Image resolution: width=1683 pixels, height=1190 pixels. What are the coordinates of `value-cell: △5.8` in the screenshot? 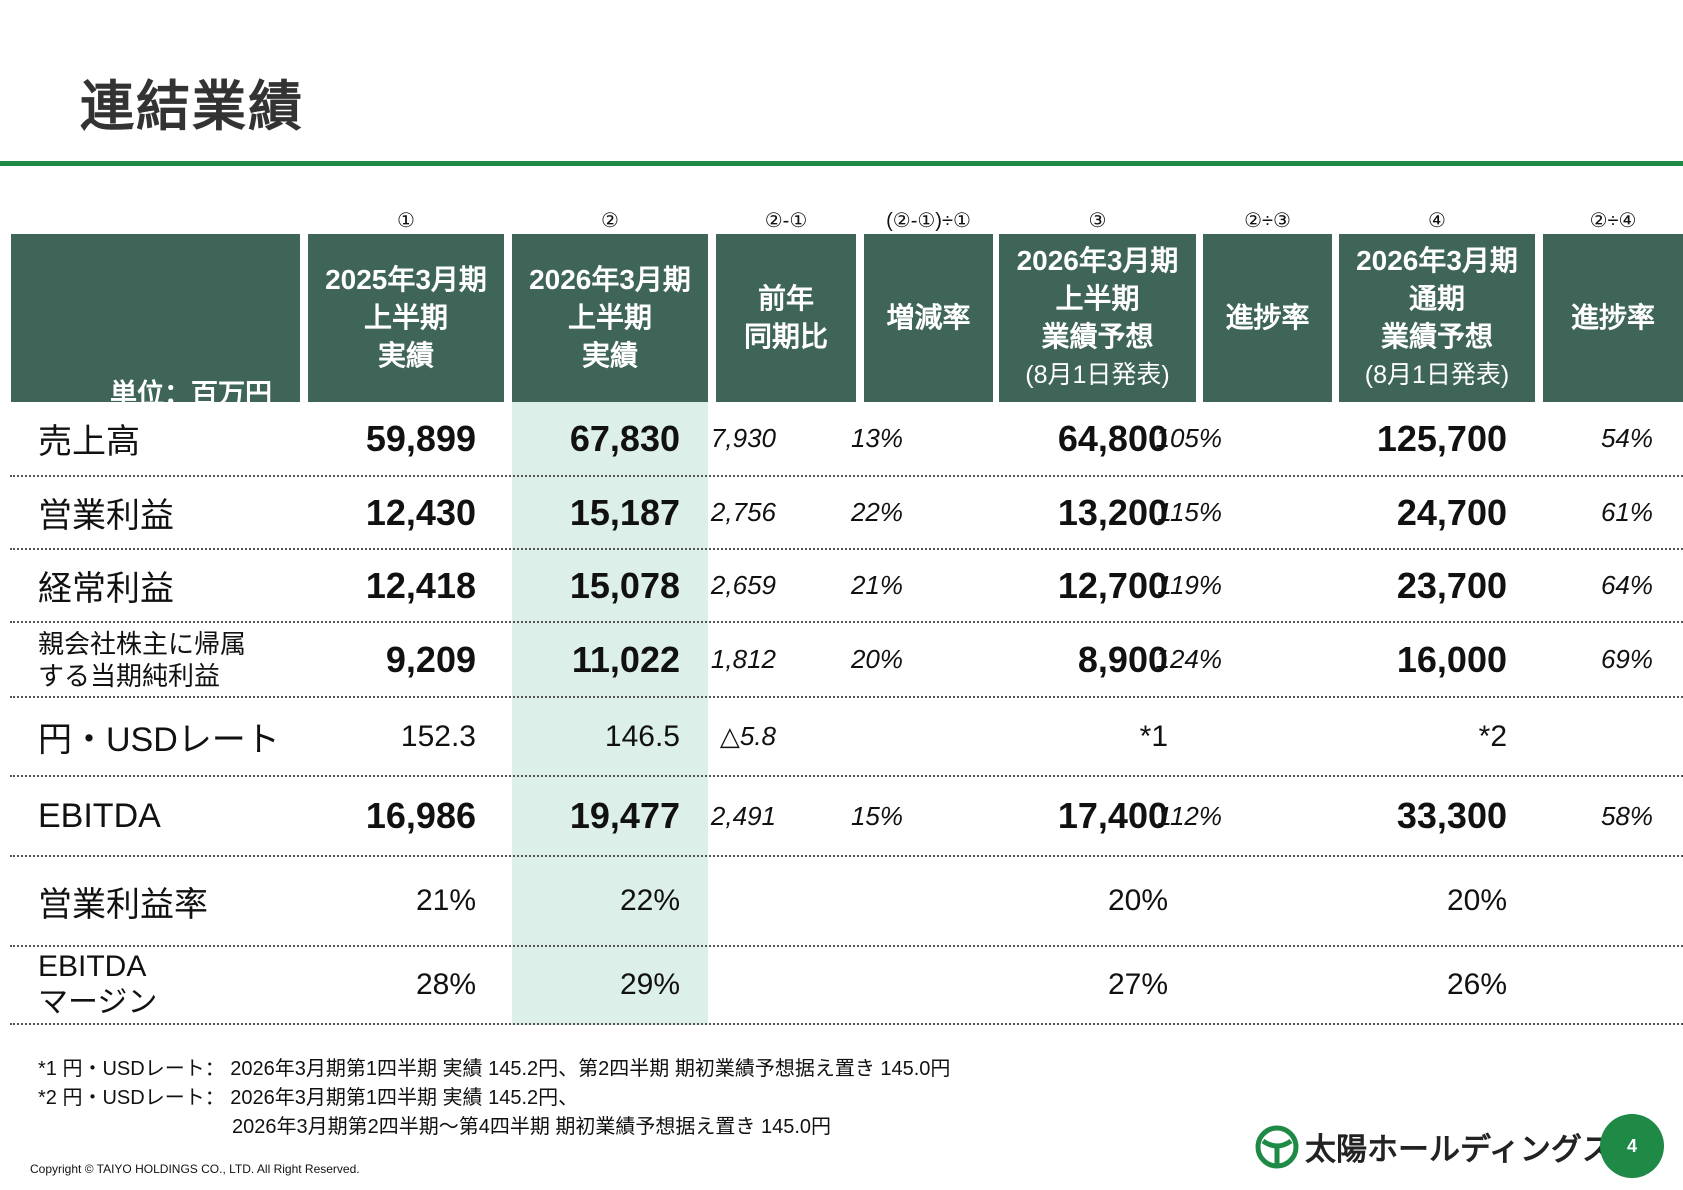 It's located at (747, 736).